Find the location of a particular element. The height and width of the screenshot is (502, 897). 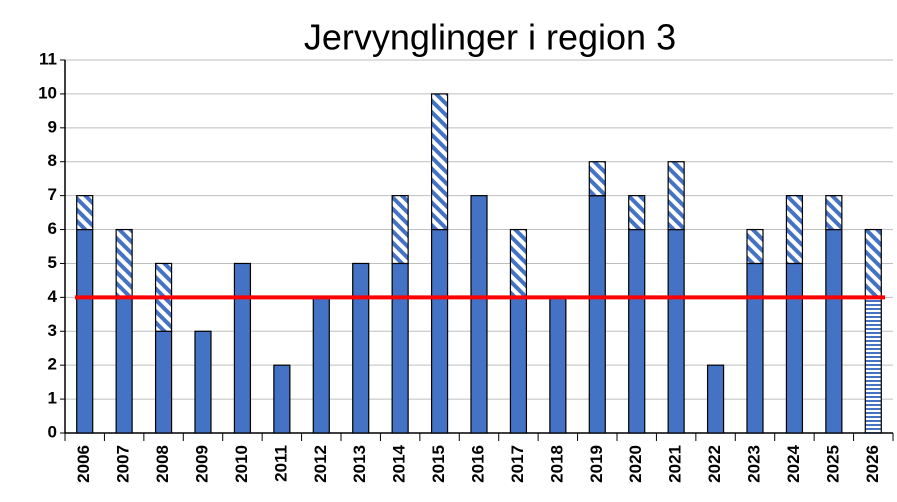

x-tick-label: 2025 is located at coordinates (832, 464).